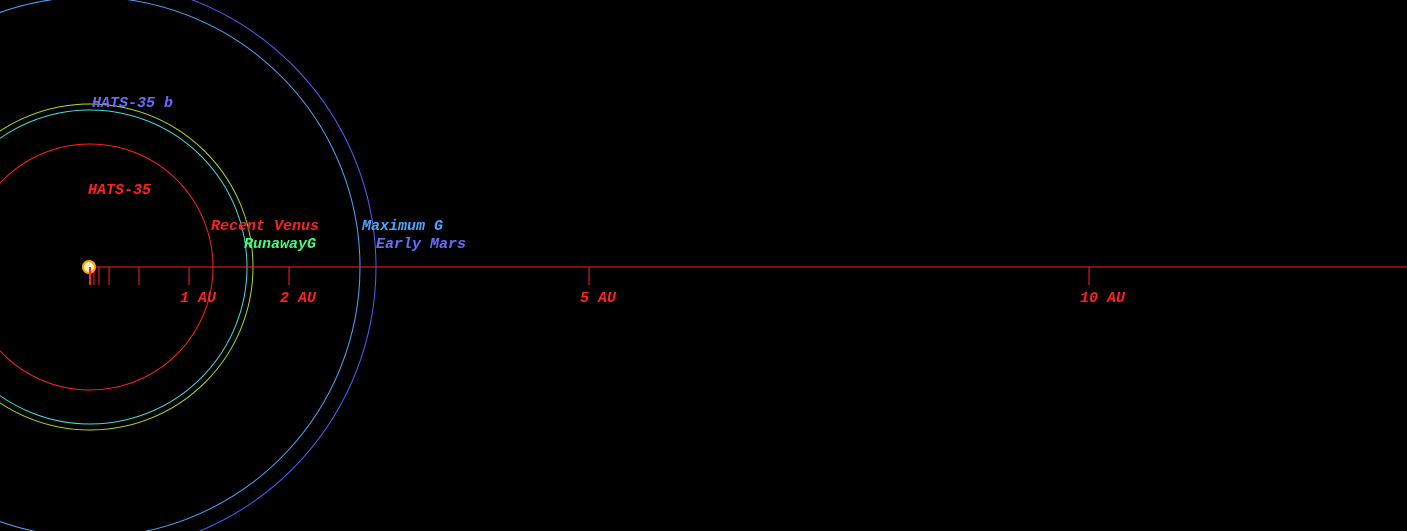 Image resolution: width=1407 pixels, height=531 pixels. I want to click on zone-label: RunawayG, so click(280, 244).